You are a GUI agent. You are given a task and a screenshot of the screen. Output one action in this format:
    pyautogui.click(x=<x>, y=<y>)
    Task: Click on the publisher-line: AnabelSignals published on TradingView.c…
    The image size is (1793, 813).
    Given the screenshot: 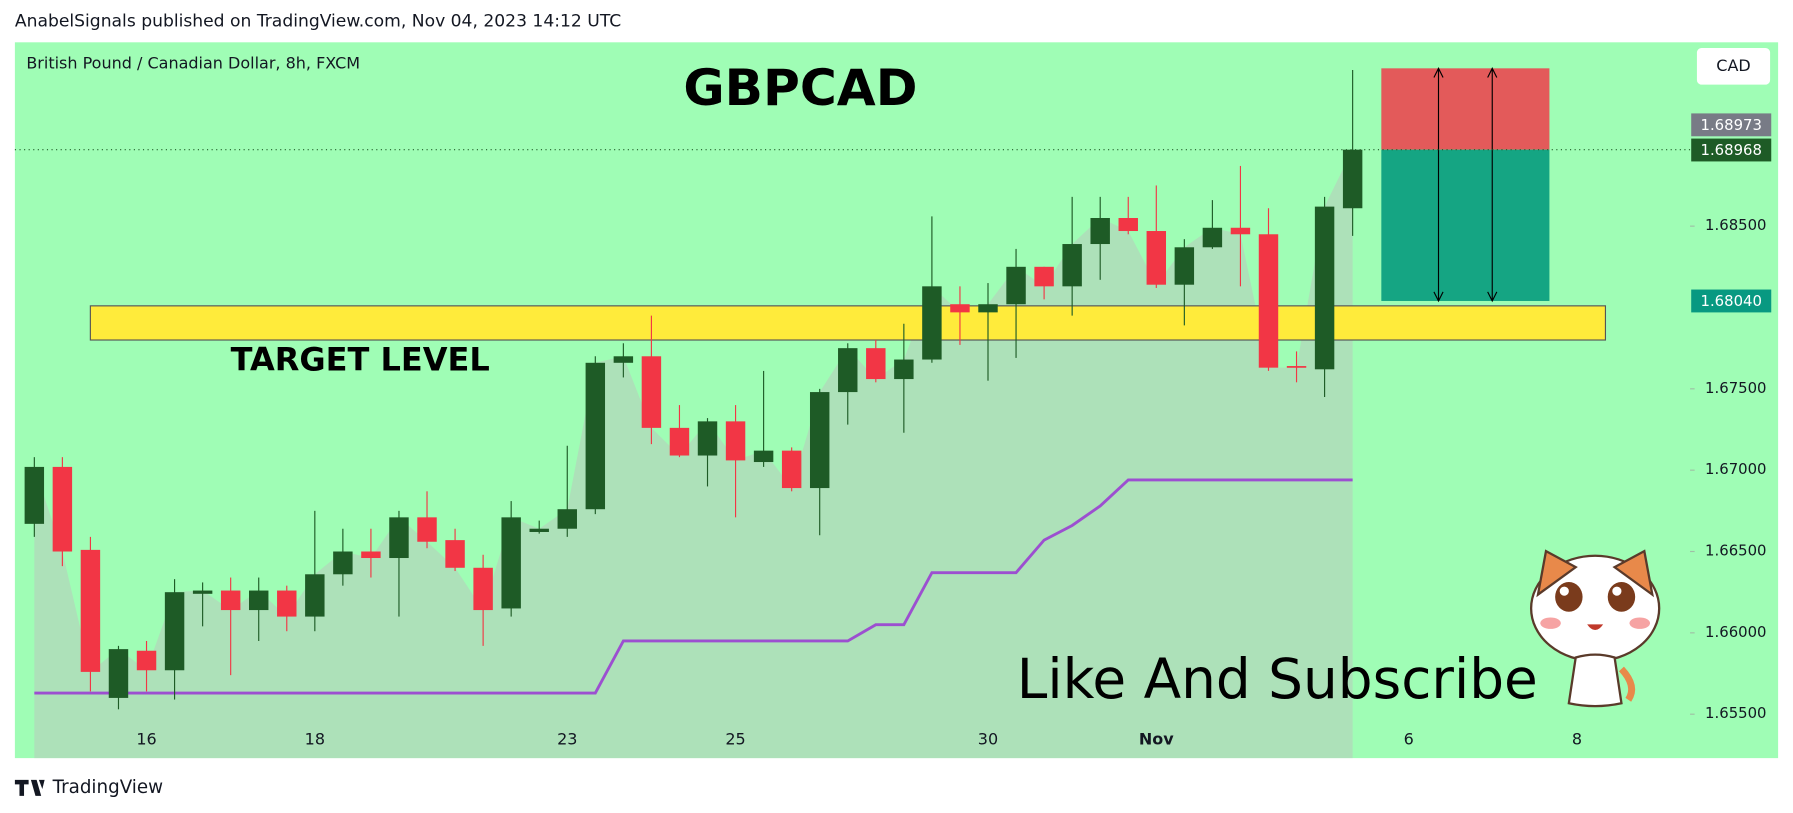 What is the action you would take?
    pyautogui.click(x=318, y=22)
    